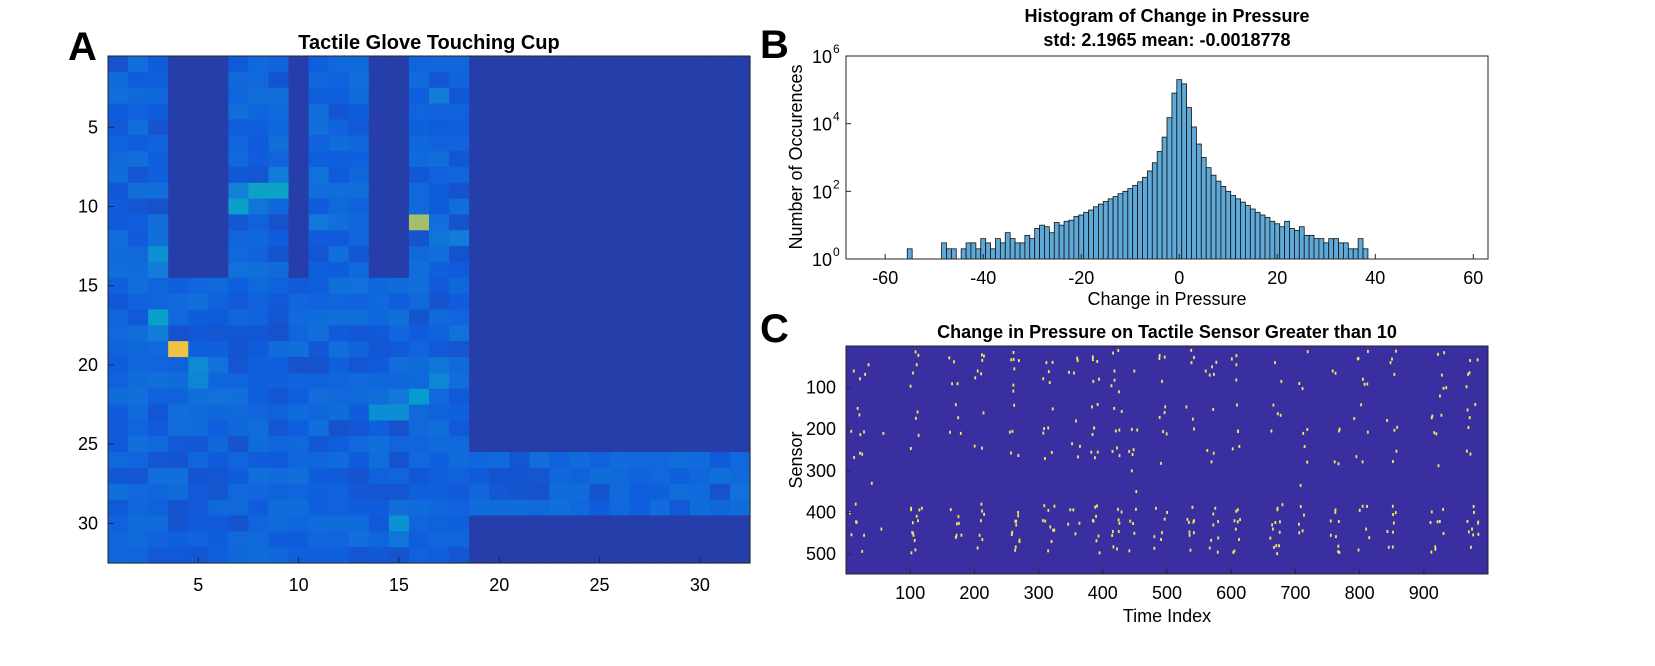  Describe the element at coordinates (600, 585) in the screenshot. I see `heatmap-xtick-label: 25` at that location.